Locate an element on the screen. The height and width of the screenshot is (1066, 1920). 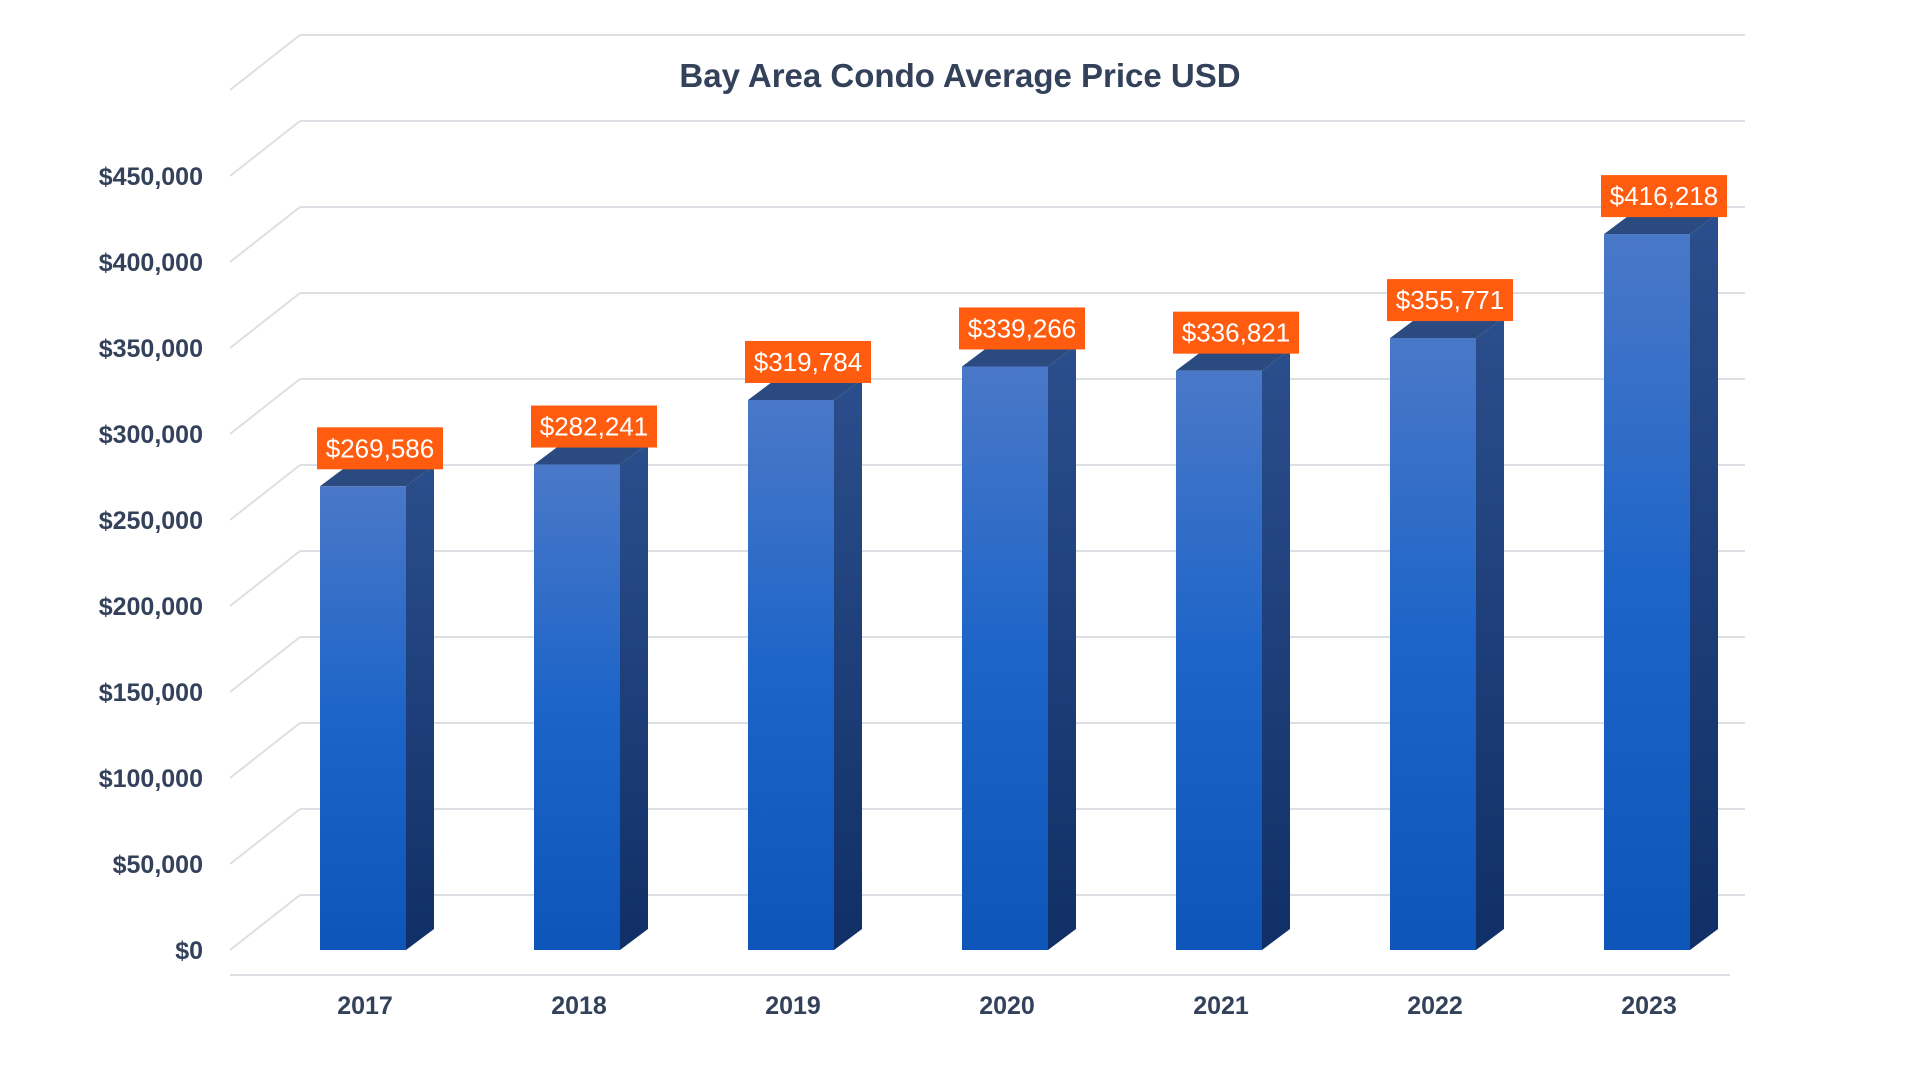
y-tick-label: $200,000 is located at coordinates (151, 607).